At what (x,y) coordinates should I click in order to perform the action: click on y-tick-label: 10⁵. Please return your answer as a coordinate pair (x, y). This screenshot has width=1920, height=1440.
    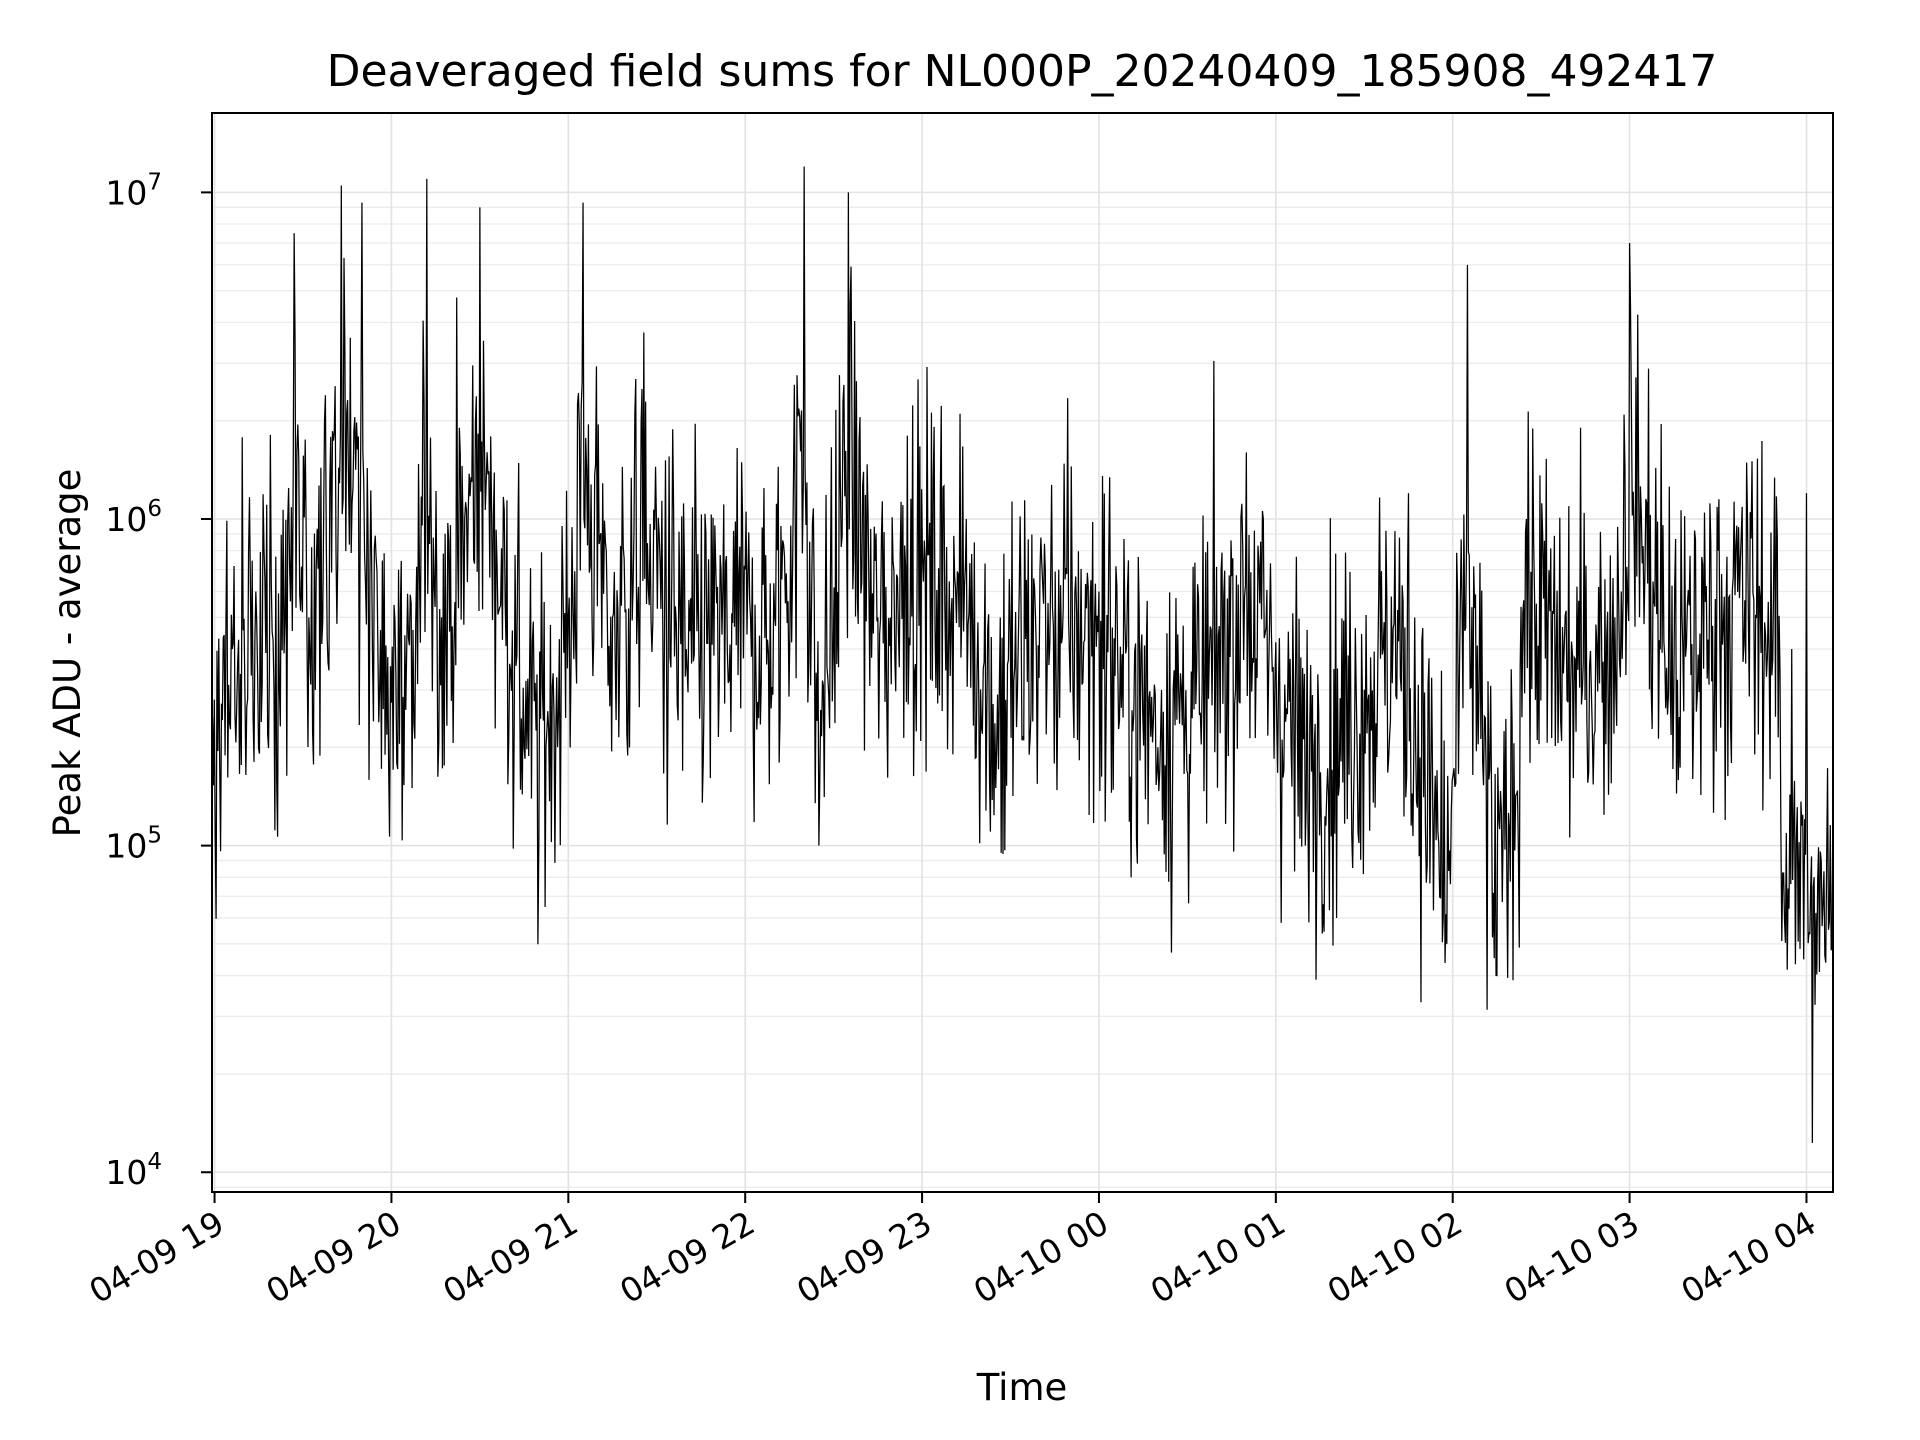
    Looking at the image, I should click on (133, 844).